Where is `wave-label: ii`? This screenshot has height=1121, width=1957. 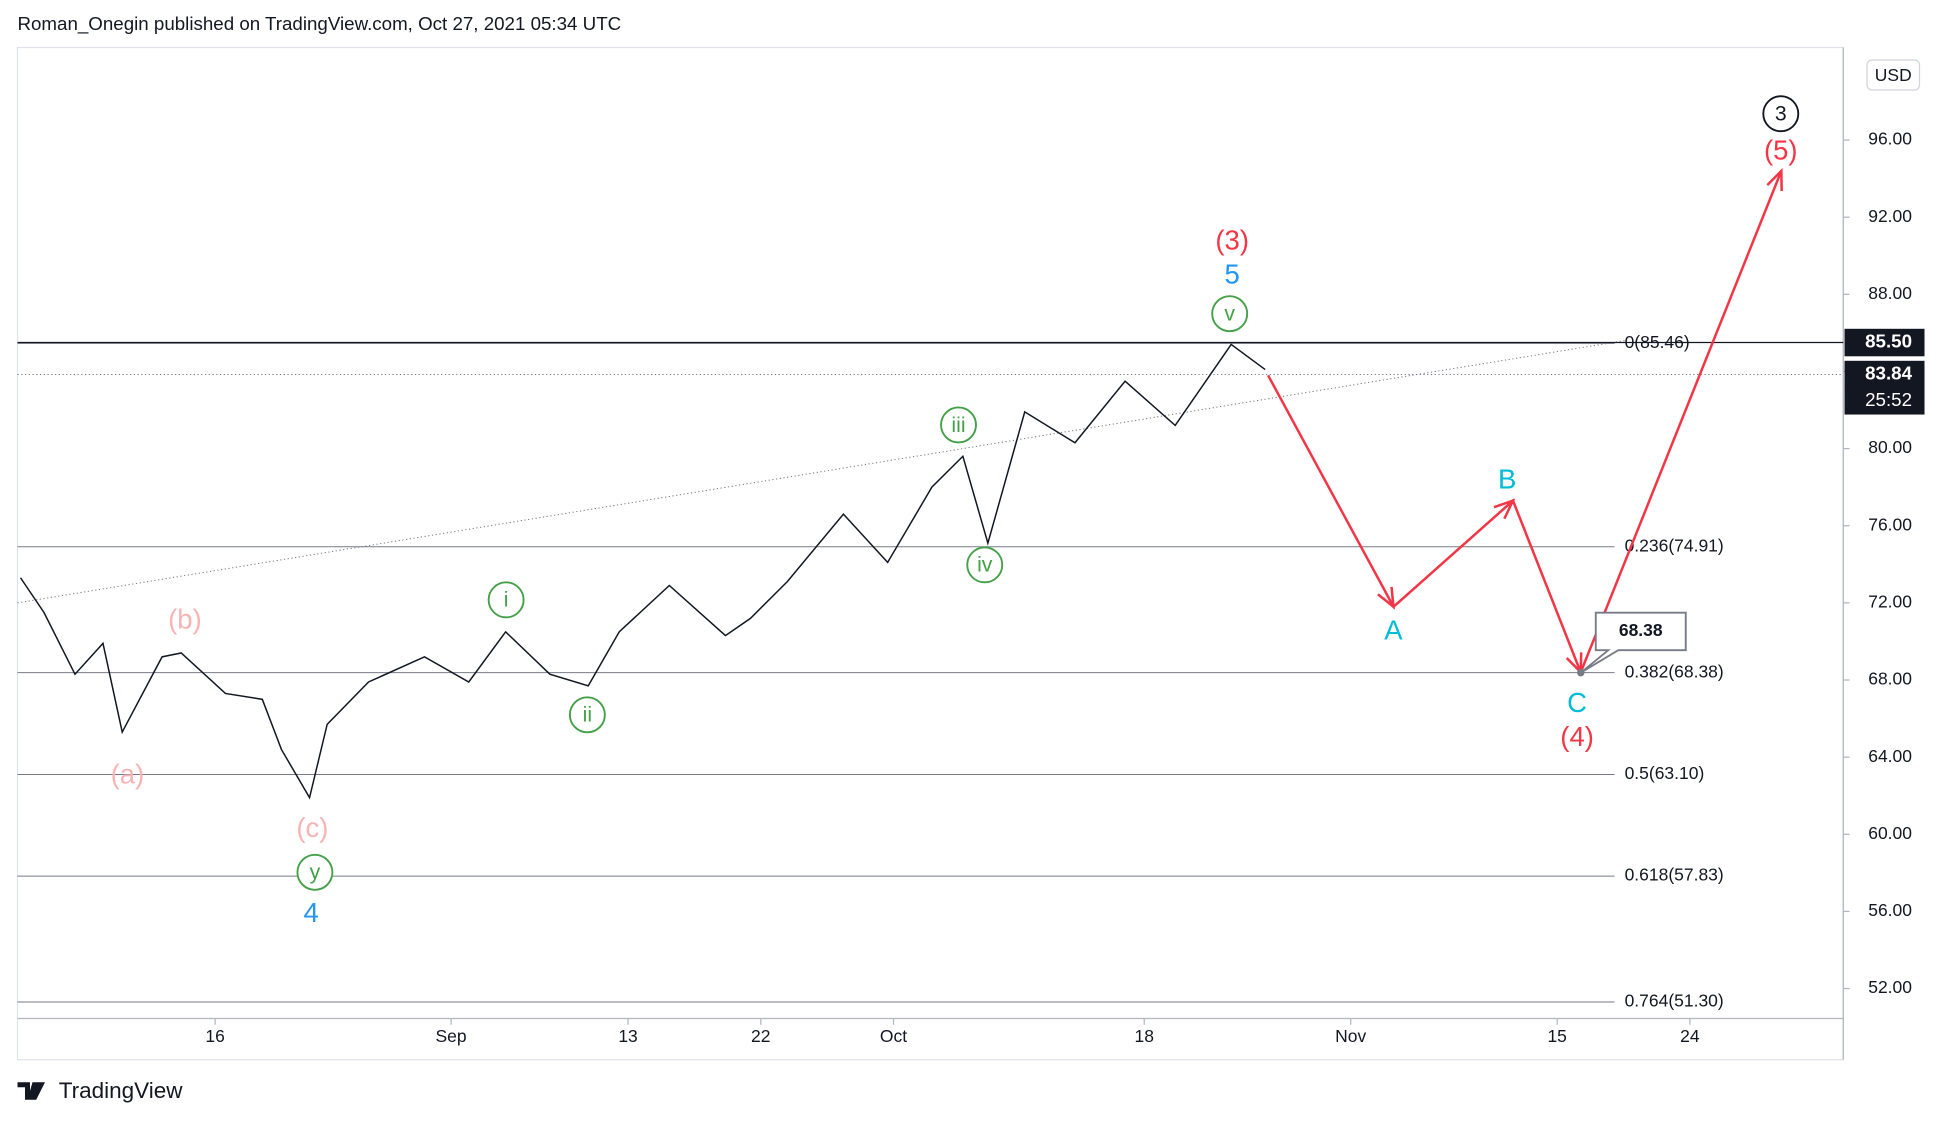 wave-label: ii is located at coordinates (587, 715).